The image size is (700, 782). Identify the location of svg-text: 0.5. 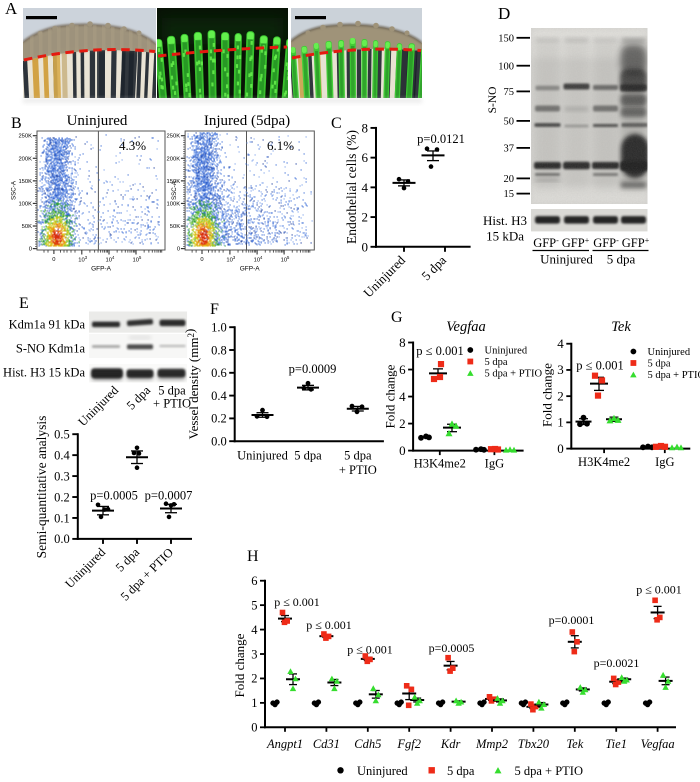
(62, 435).